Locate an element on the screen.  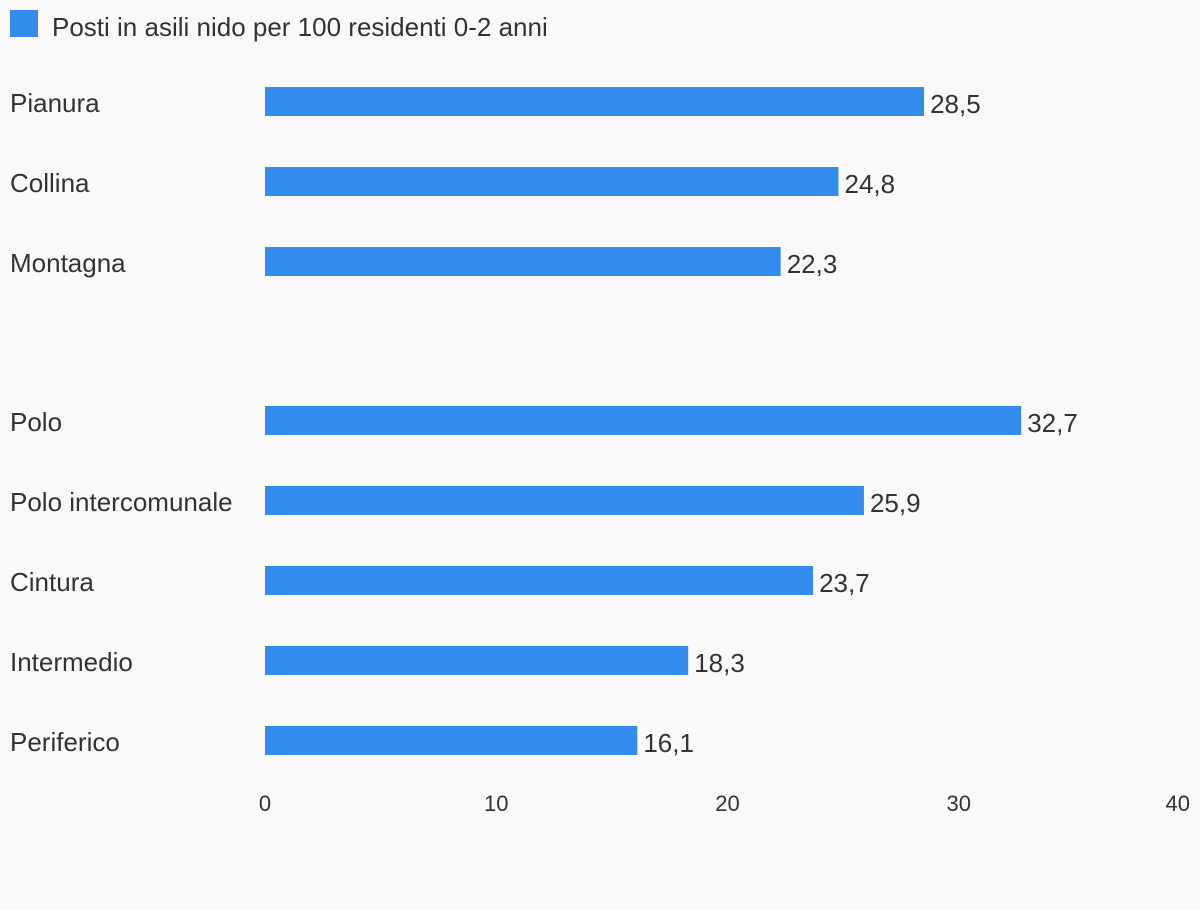
category-label: Periferico is located at coordinates (65, 742).